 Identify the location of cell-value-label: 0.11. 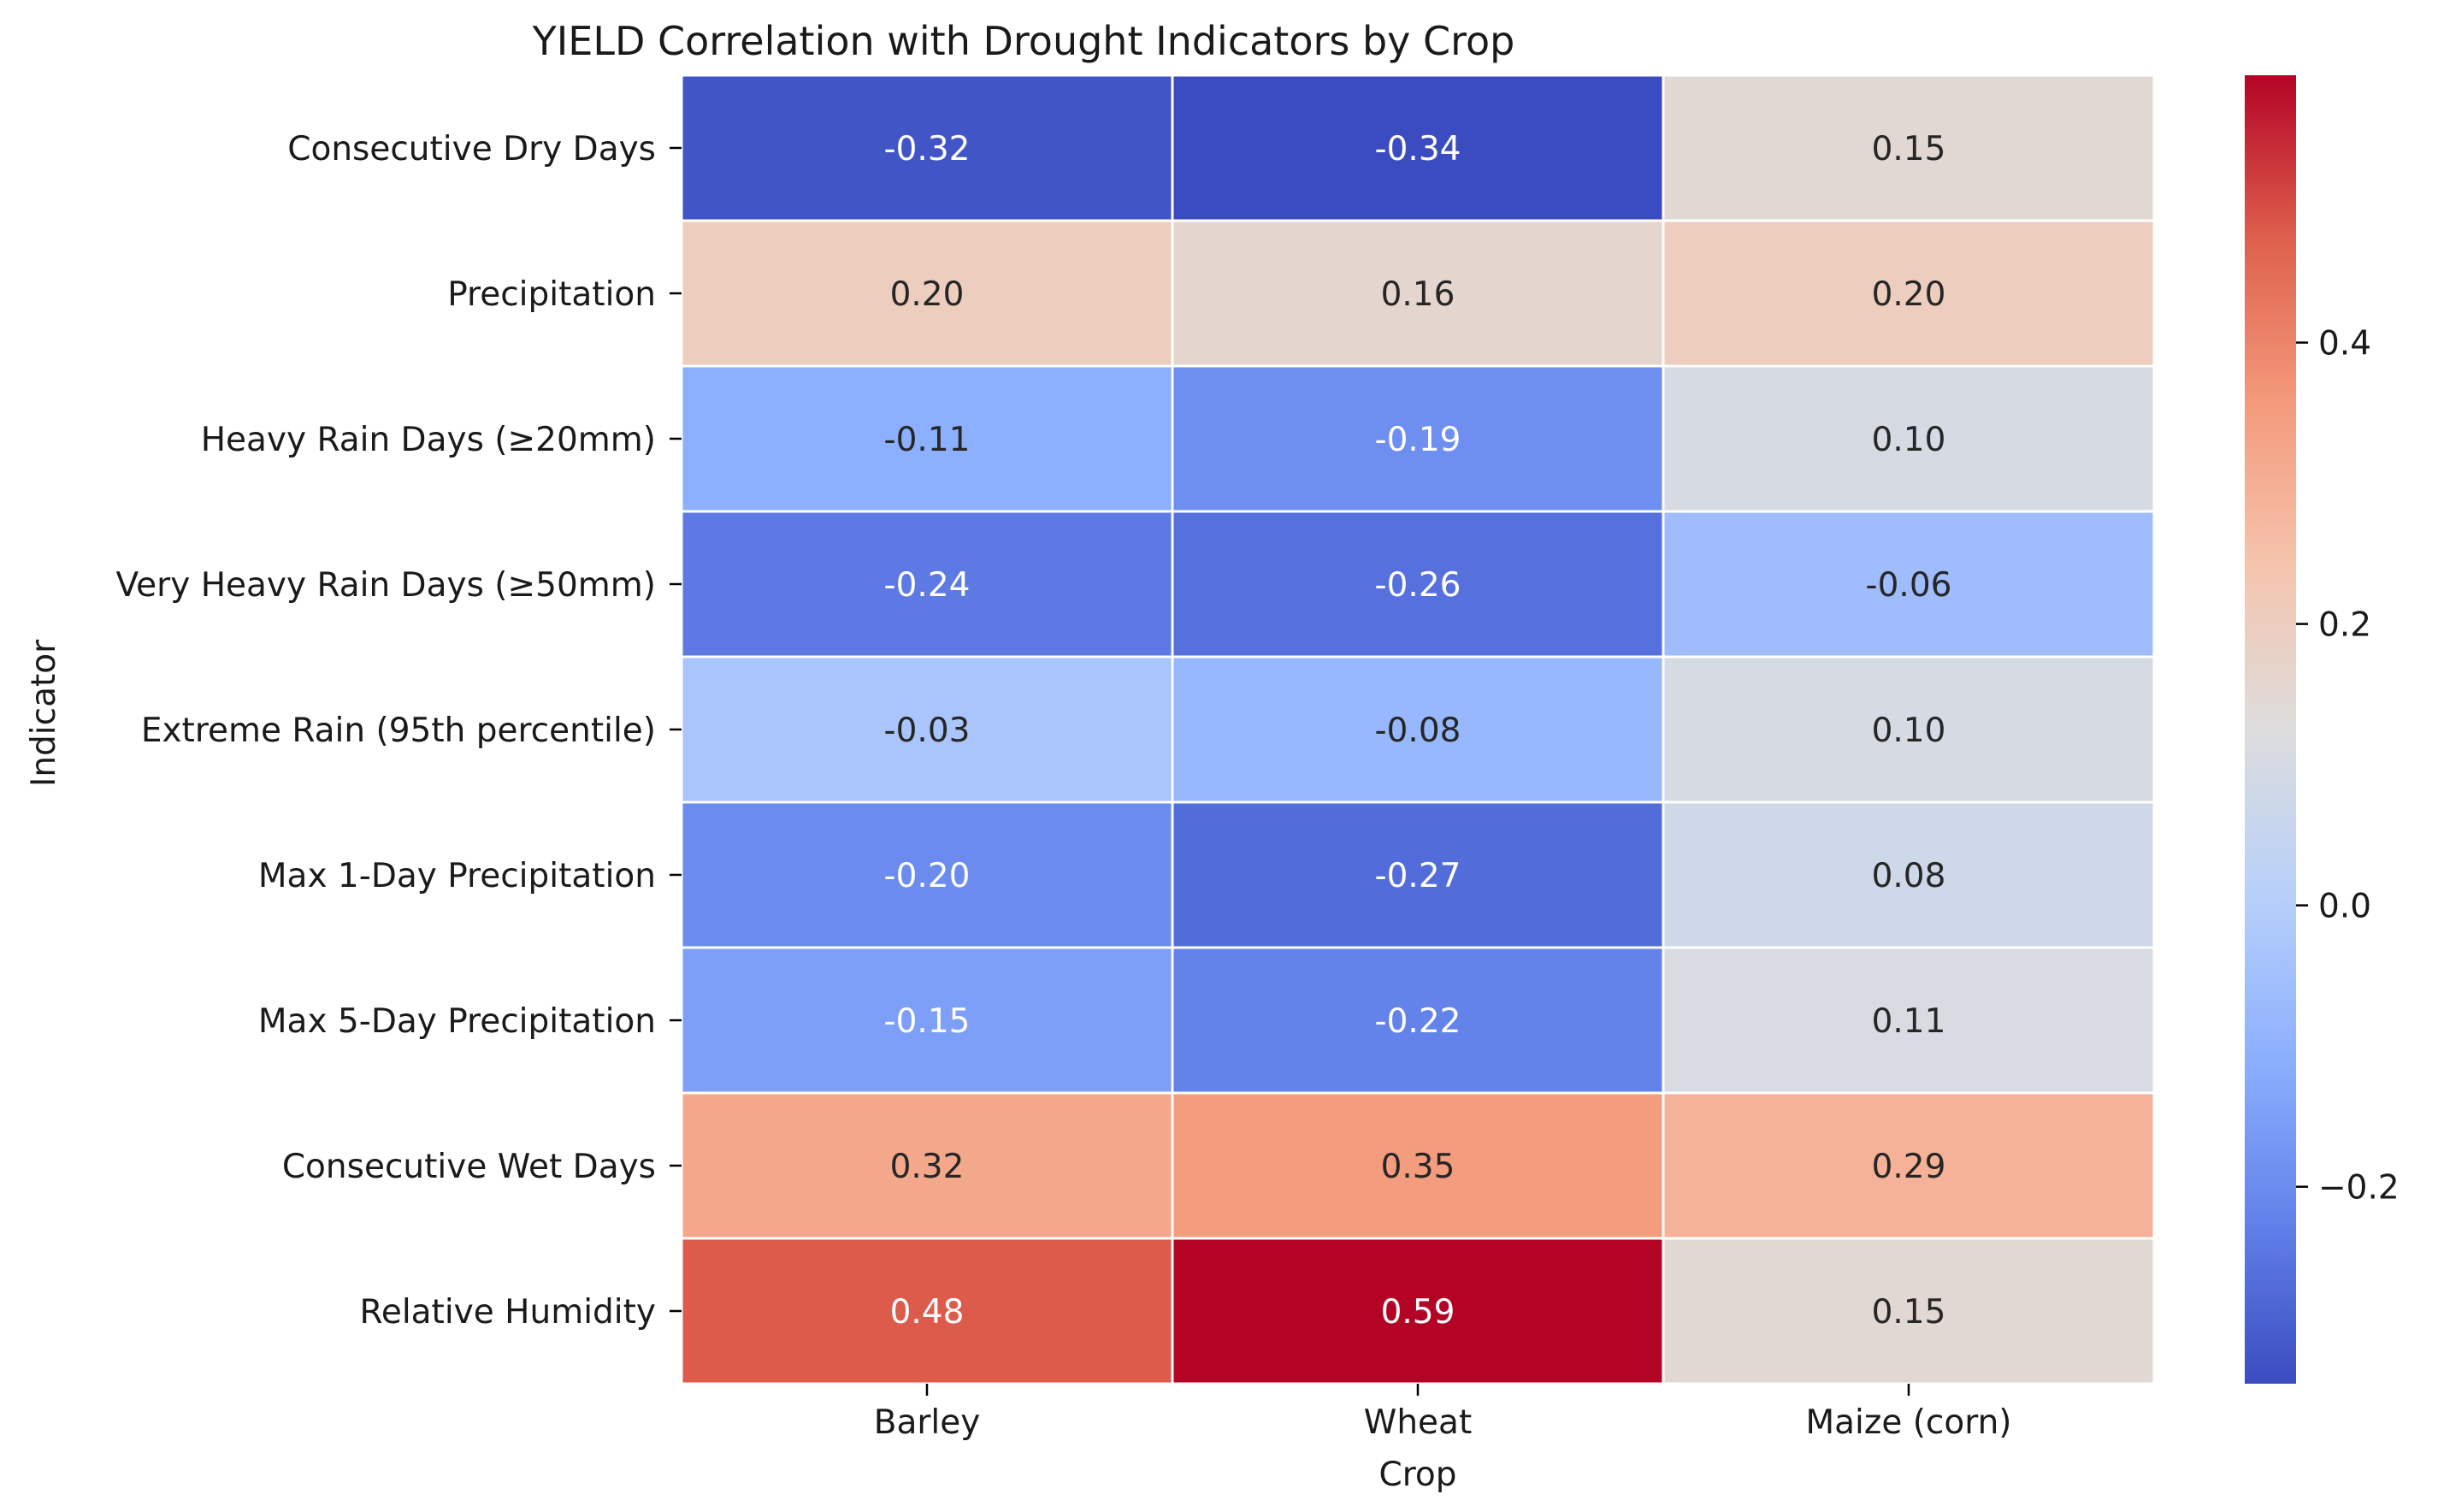
(1909, 1021).